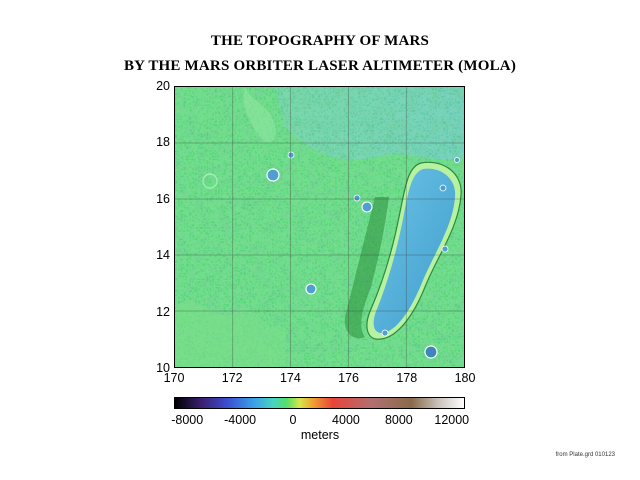 This screenshot has width=640, height=480. Describe the element at coordinates (407, 378) in the screenshot. I see `longitude-tick-label: 178` at that location.